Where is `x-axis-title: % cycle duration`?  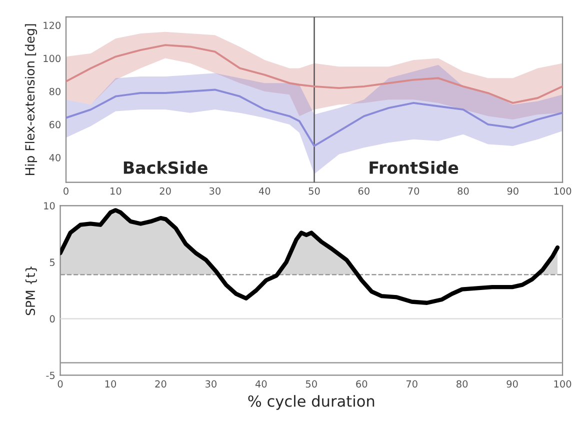 x-axis-title: % cycle duration is located at coordinates (311, 402).